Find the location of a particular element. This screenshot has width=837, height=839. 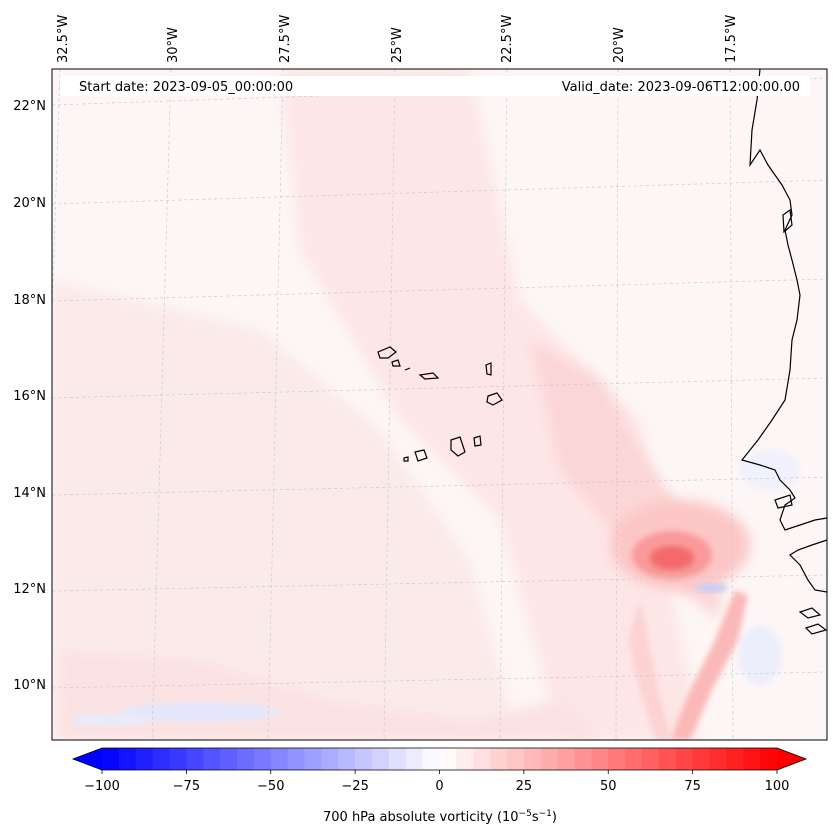

lat-label: 22°N is located at coordinates (29, 106).